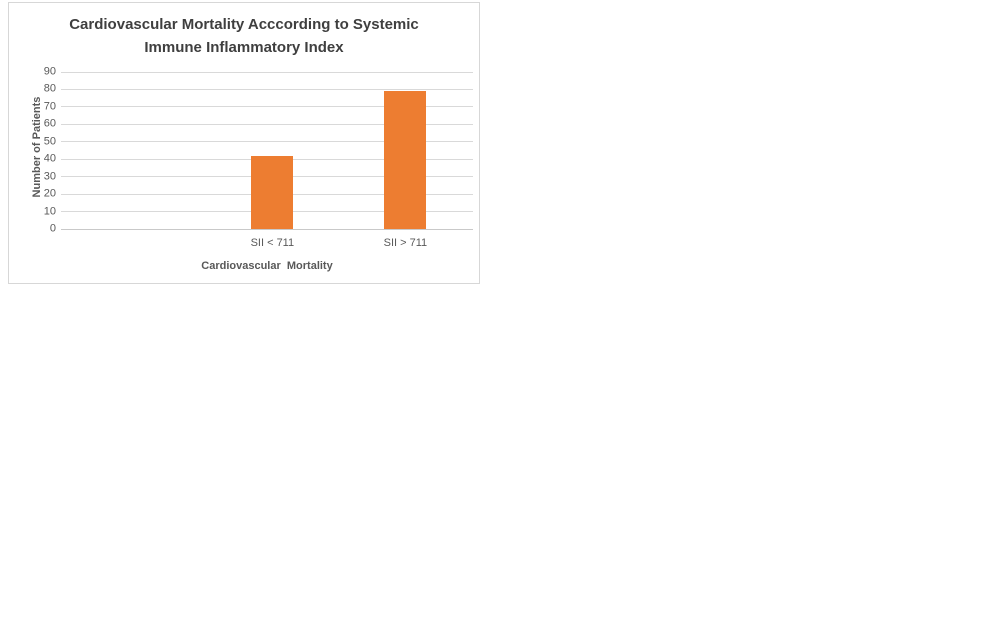 The height and width of the screenshot is (630, 1008). Describe the element at coordinates (405, 243) in the screenshot. I see `x-tick-label: SII > 711` at that location.